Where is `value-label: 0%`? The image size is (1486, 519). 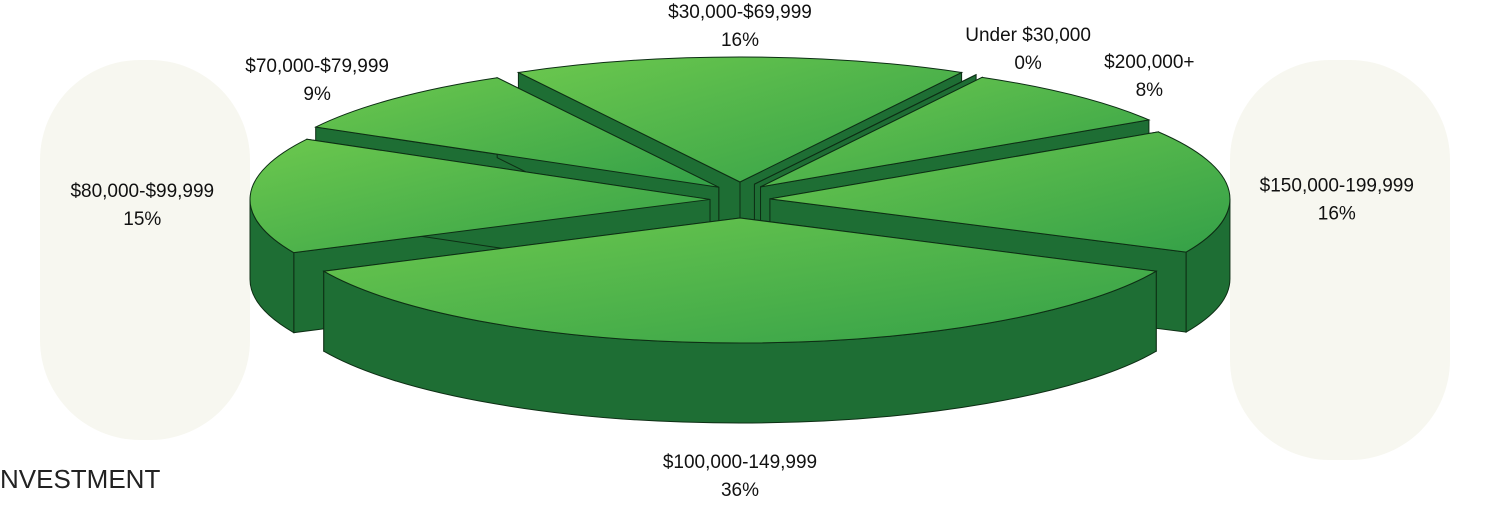 value-label: 0% is located at coordinates (1028, 63).